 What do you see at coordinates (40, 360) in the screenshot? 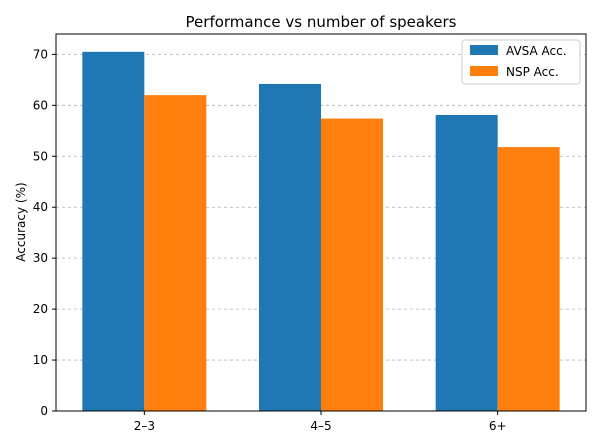
I see `y-tick-label: 10` at bounding box center [40, 360].